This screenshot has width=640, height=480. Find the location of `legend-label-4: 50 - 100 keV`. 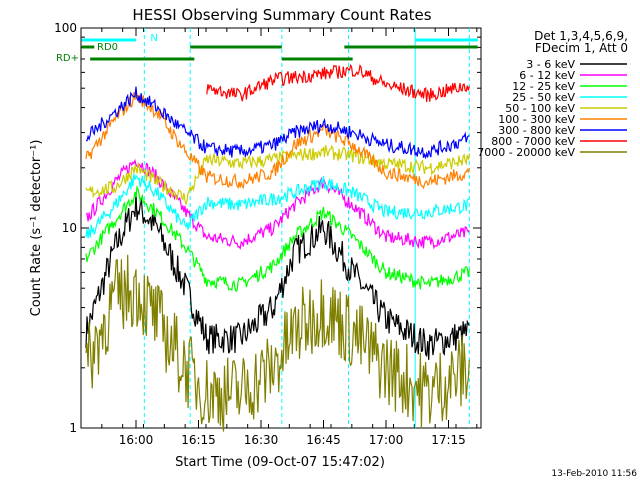

legend-label-4: 50 - 100 keV is located at coordinates (540, 108).